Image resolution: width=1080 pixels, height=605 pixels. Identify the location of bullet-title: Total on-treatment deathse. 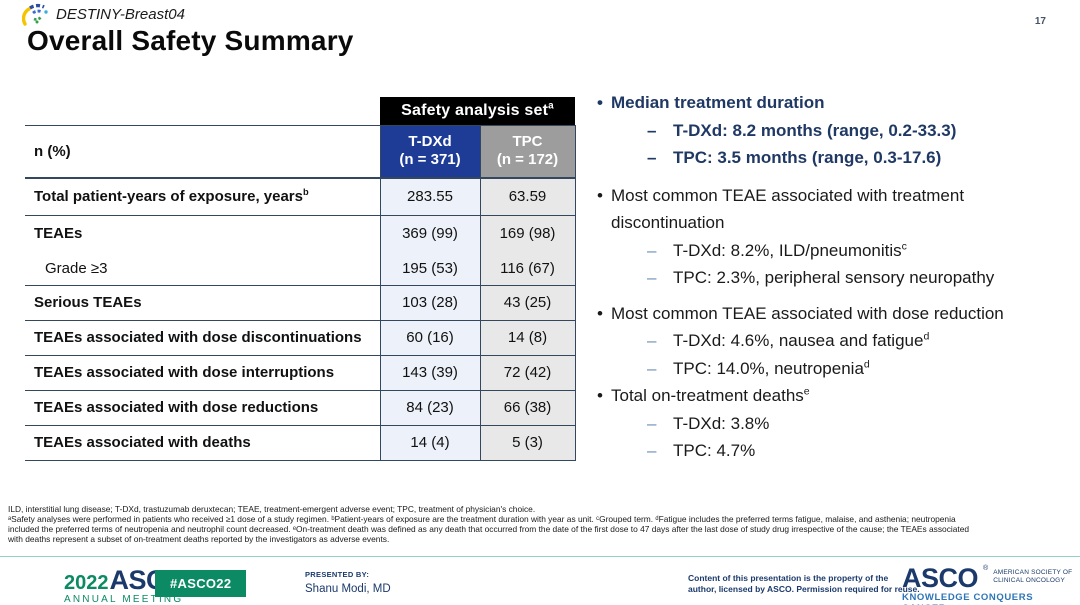
(710, 395).